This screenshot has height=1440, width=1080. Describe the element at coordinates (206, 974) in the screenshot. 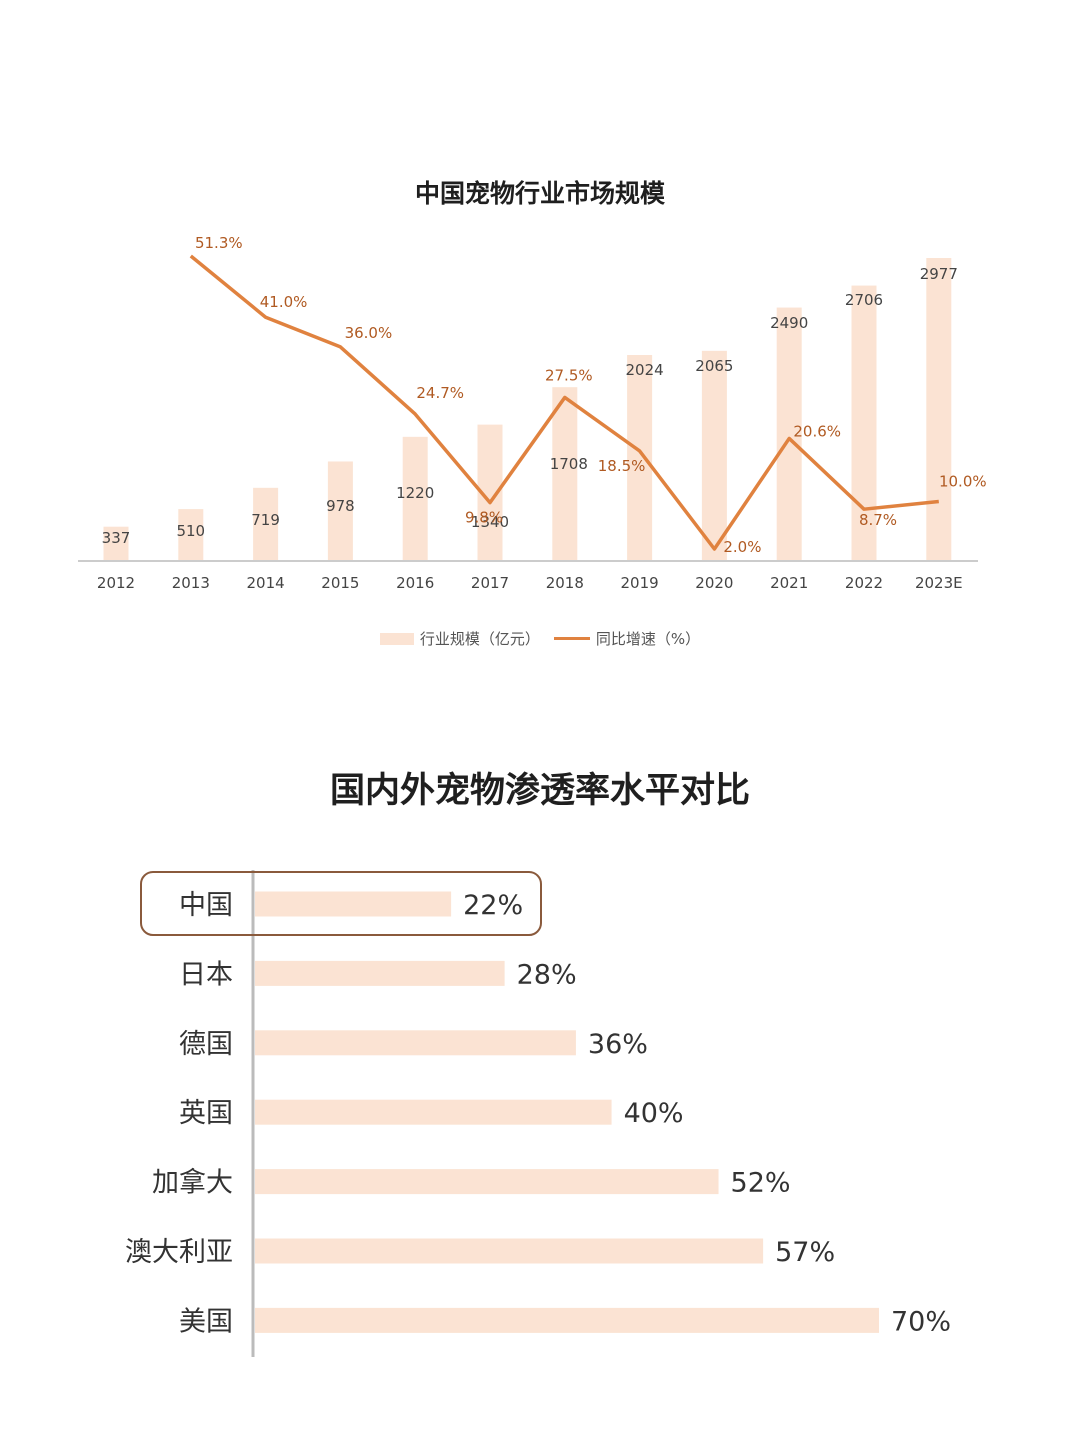

I see `category-label-日本: 日本` at that location.